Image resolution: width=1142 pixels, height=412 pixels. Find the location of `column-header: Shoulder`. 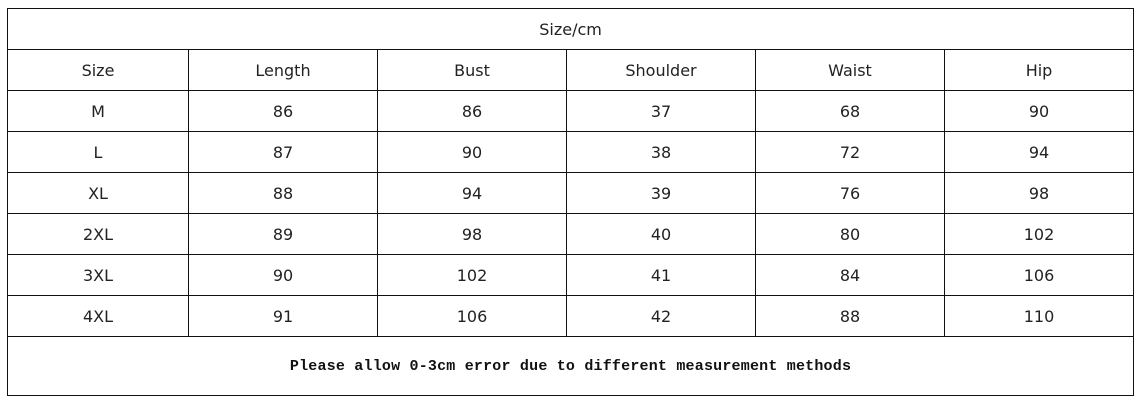

column-header: Shoulder is located at coordinates (661, 70).